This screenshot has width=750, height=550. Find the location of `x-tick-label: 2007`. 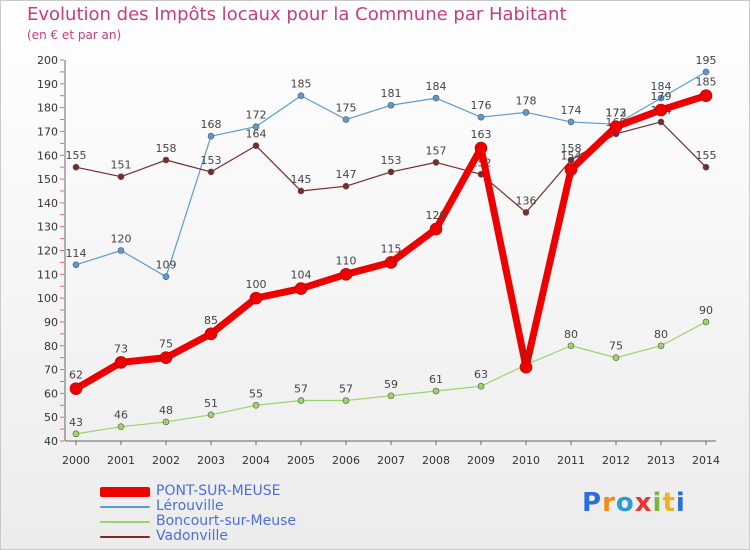

x-tick-label: 2007 is located at coordinates (391, 460).